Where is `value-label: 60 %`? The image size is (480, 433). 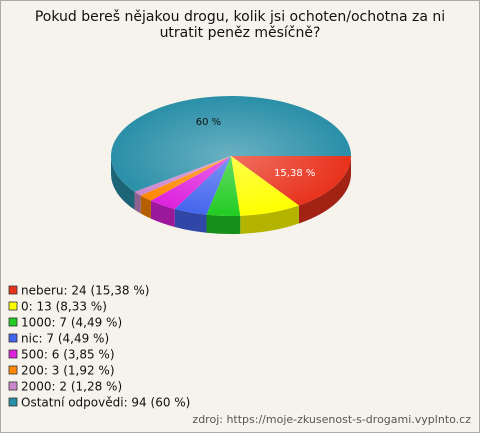
value-label: 60 % is located at coordinates (208, 122).